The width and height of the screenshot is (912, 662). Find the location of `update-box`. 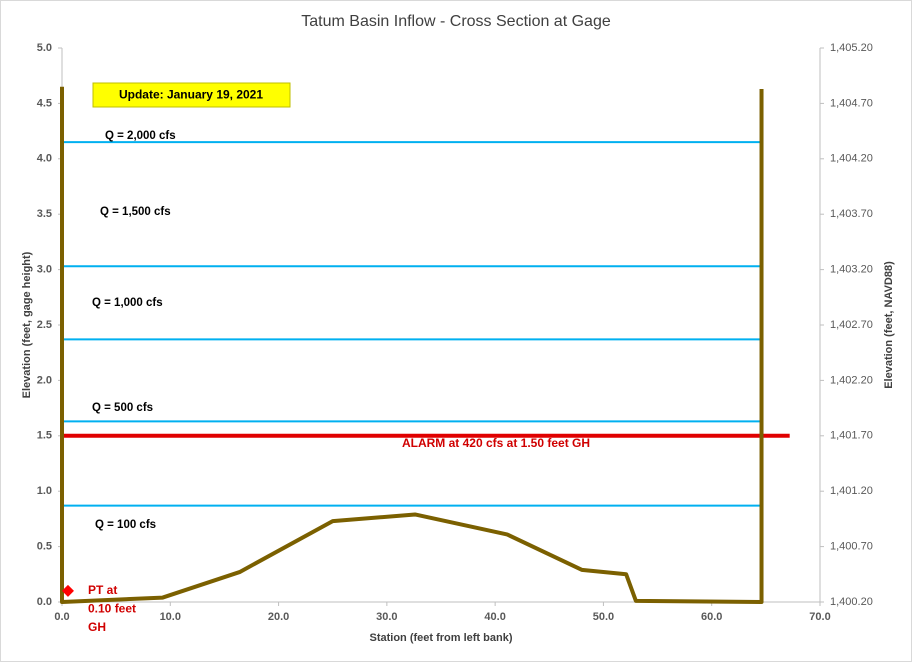

update-box is located at coordinates (191, 95).